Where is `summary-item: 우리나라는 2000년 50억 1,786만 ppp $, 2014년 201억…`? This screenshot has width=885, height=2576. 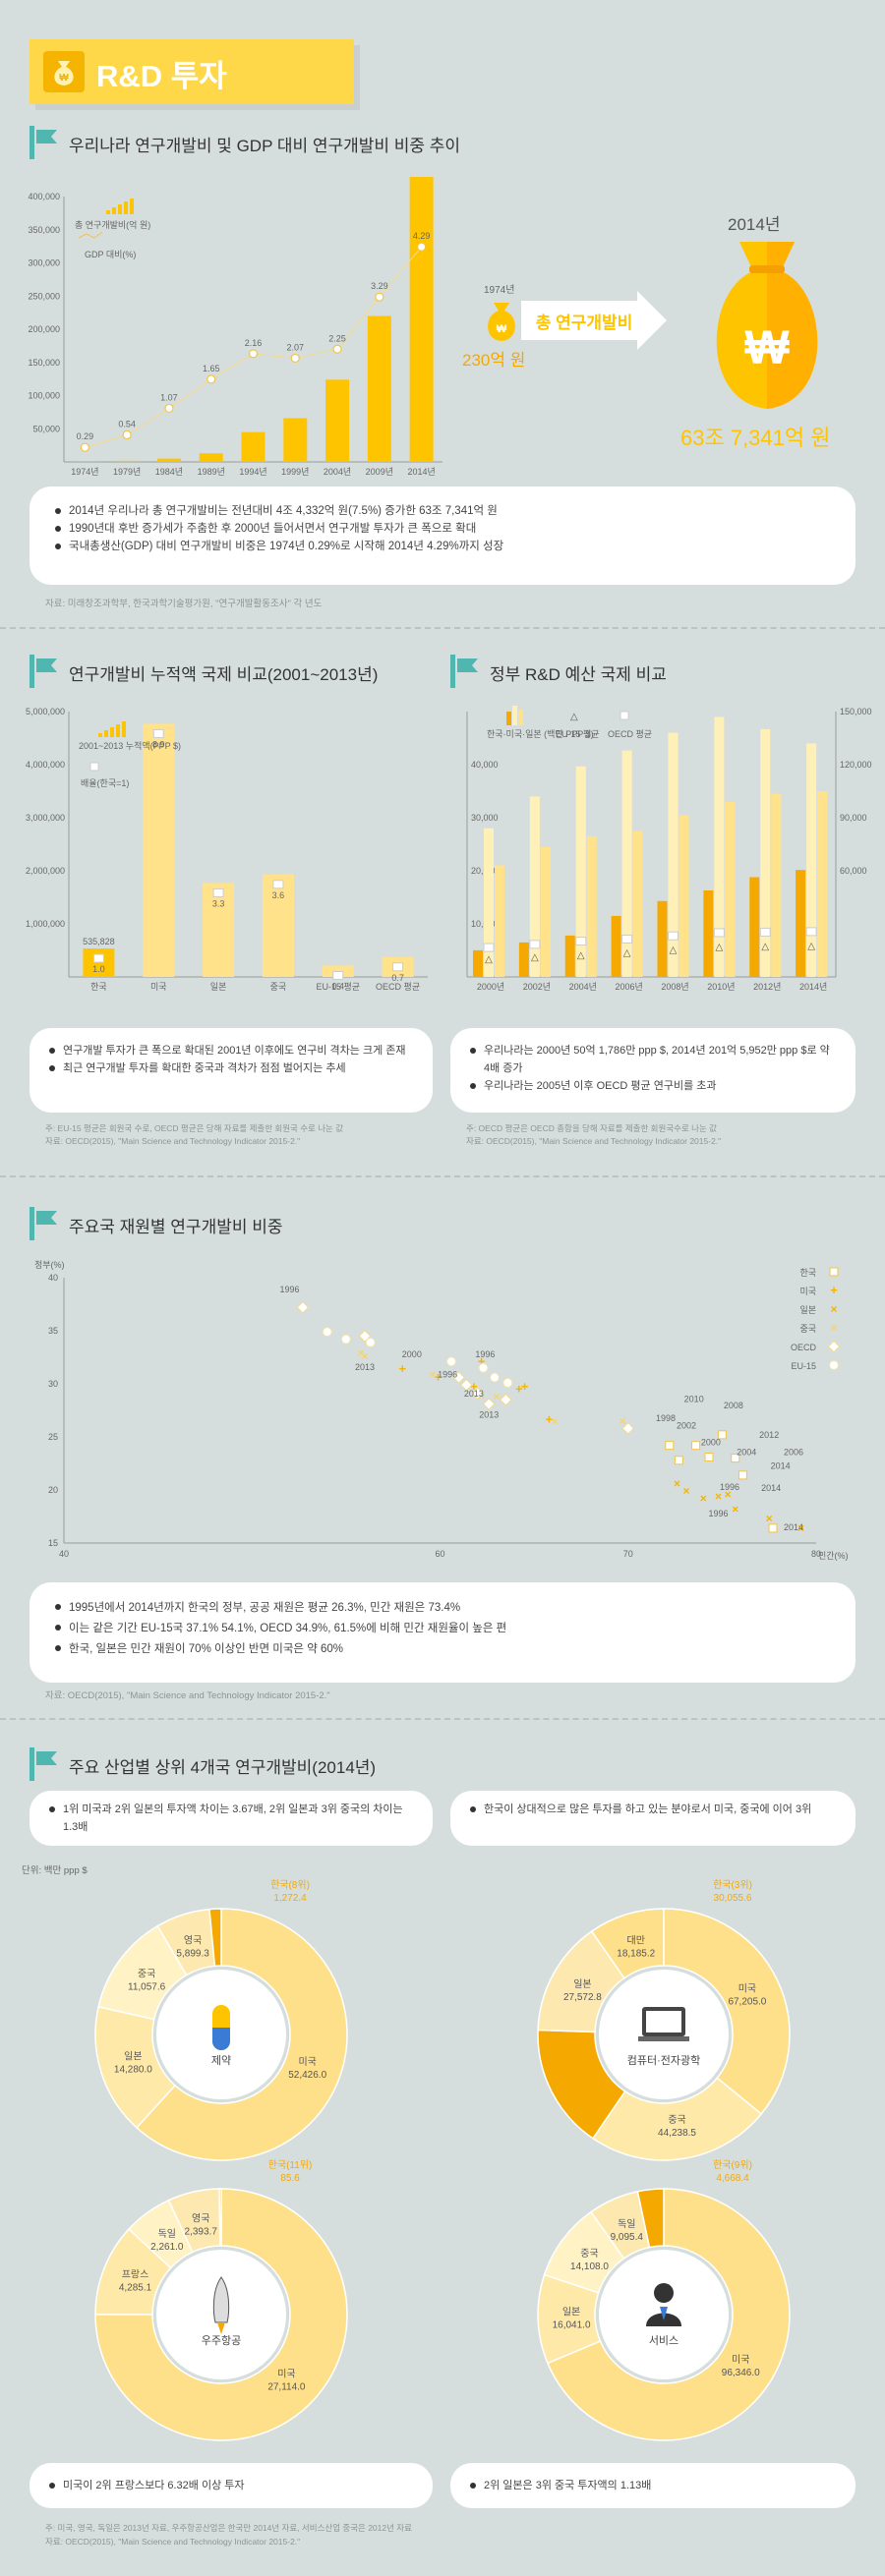 summary-item: 우리나라는 2000년 50억 1,786만 ppp $, 2014년 201억… is located at coordinates (653, 1060).